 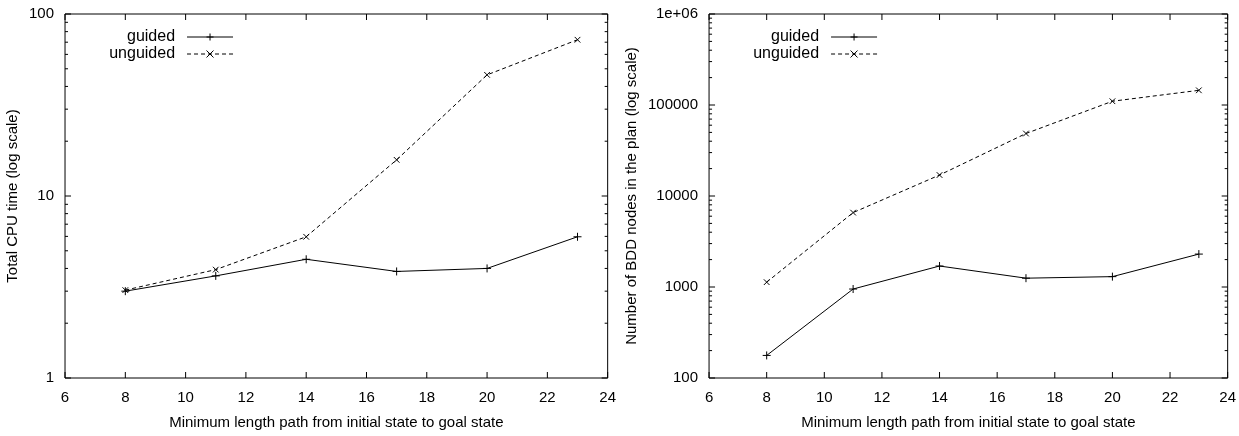 What do you see at coordinates (677, 195) in the screenshot?
I see `y-tick-label: 10000` at bounding box center [677, 195].